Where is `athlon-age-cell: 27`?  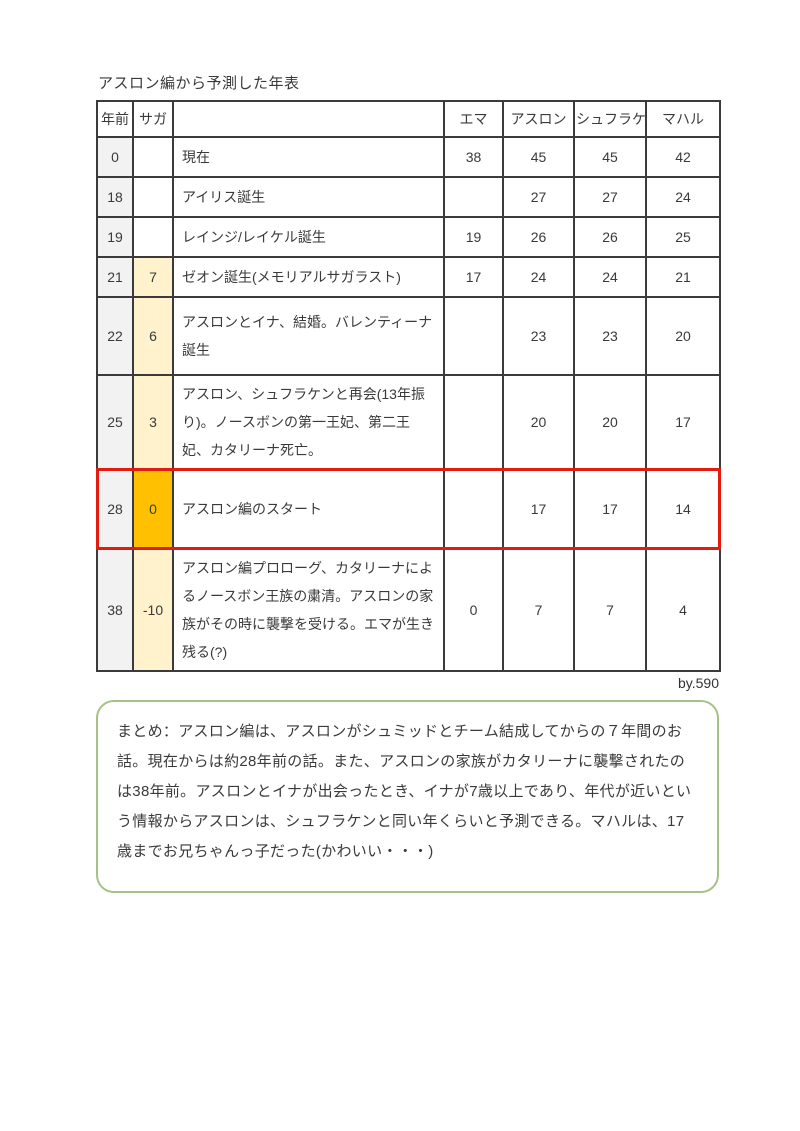 athlon-age-cell: 27 is located at coordinates (538, 197).